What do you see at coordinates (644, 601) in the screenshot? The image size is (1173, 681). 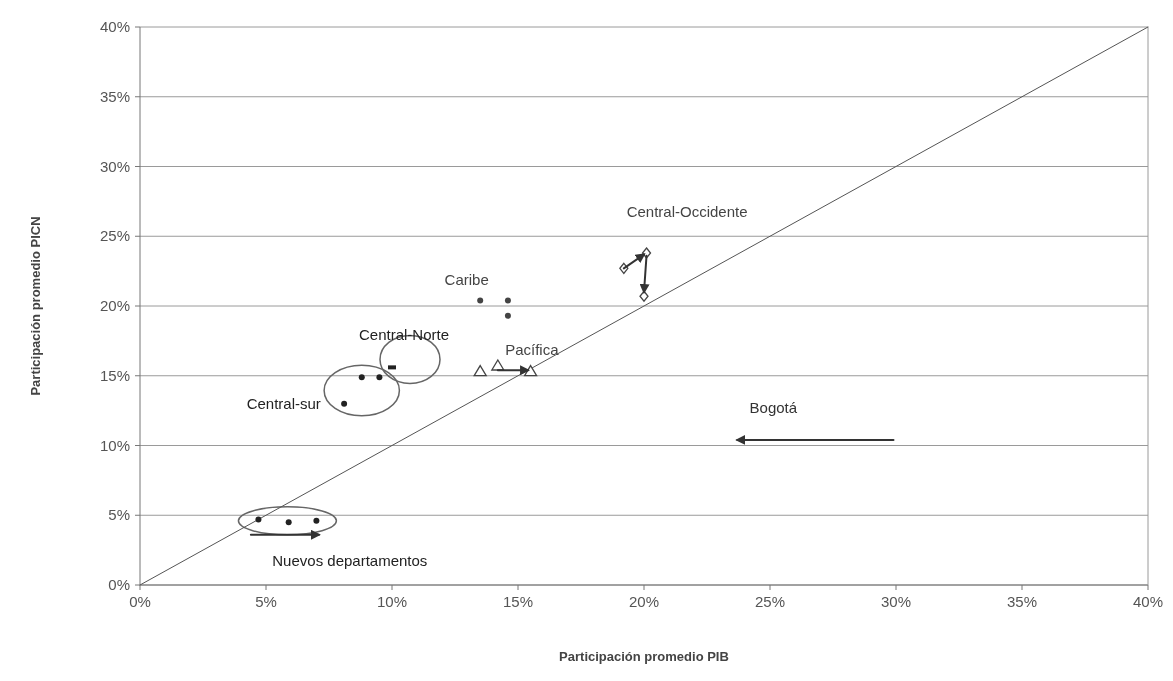 I see `x-tick-label: 20%` at bounding box center [644, 601].